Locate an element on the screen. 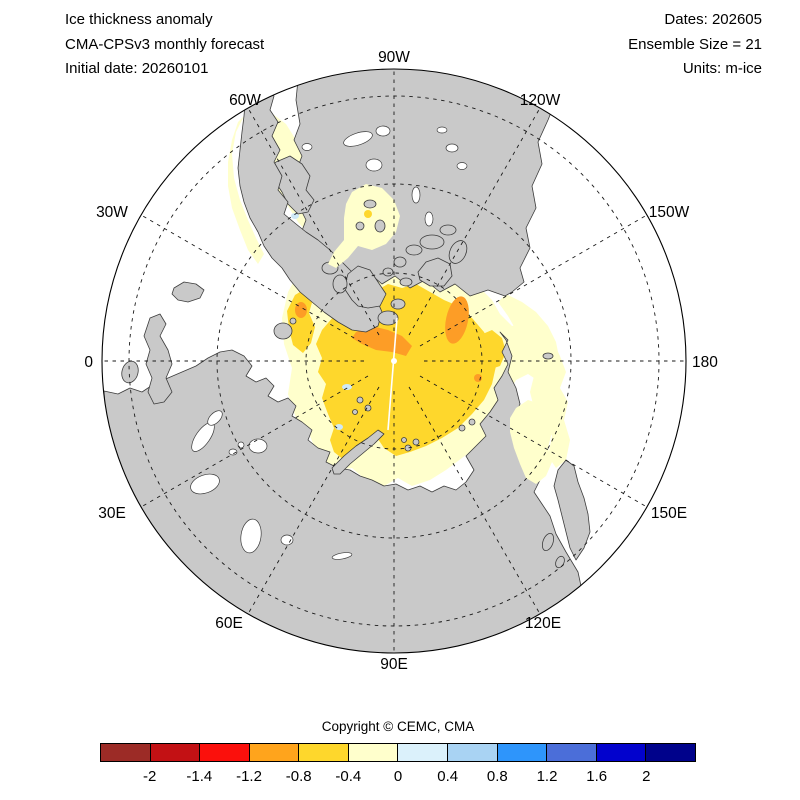 This screenshot has width=800, height=800. pole-seam-artifact is located at coordinates (392, 374).